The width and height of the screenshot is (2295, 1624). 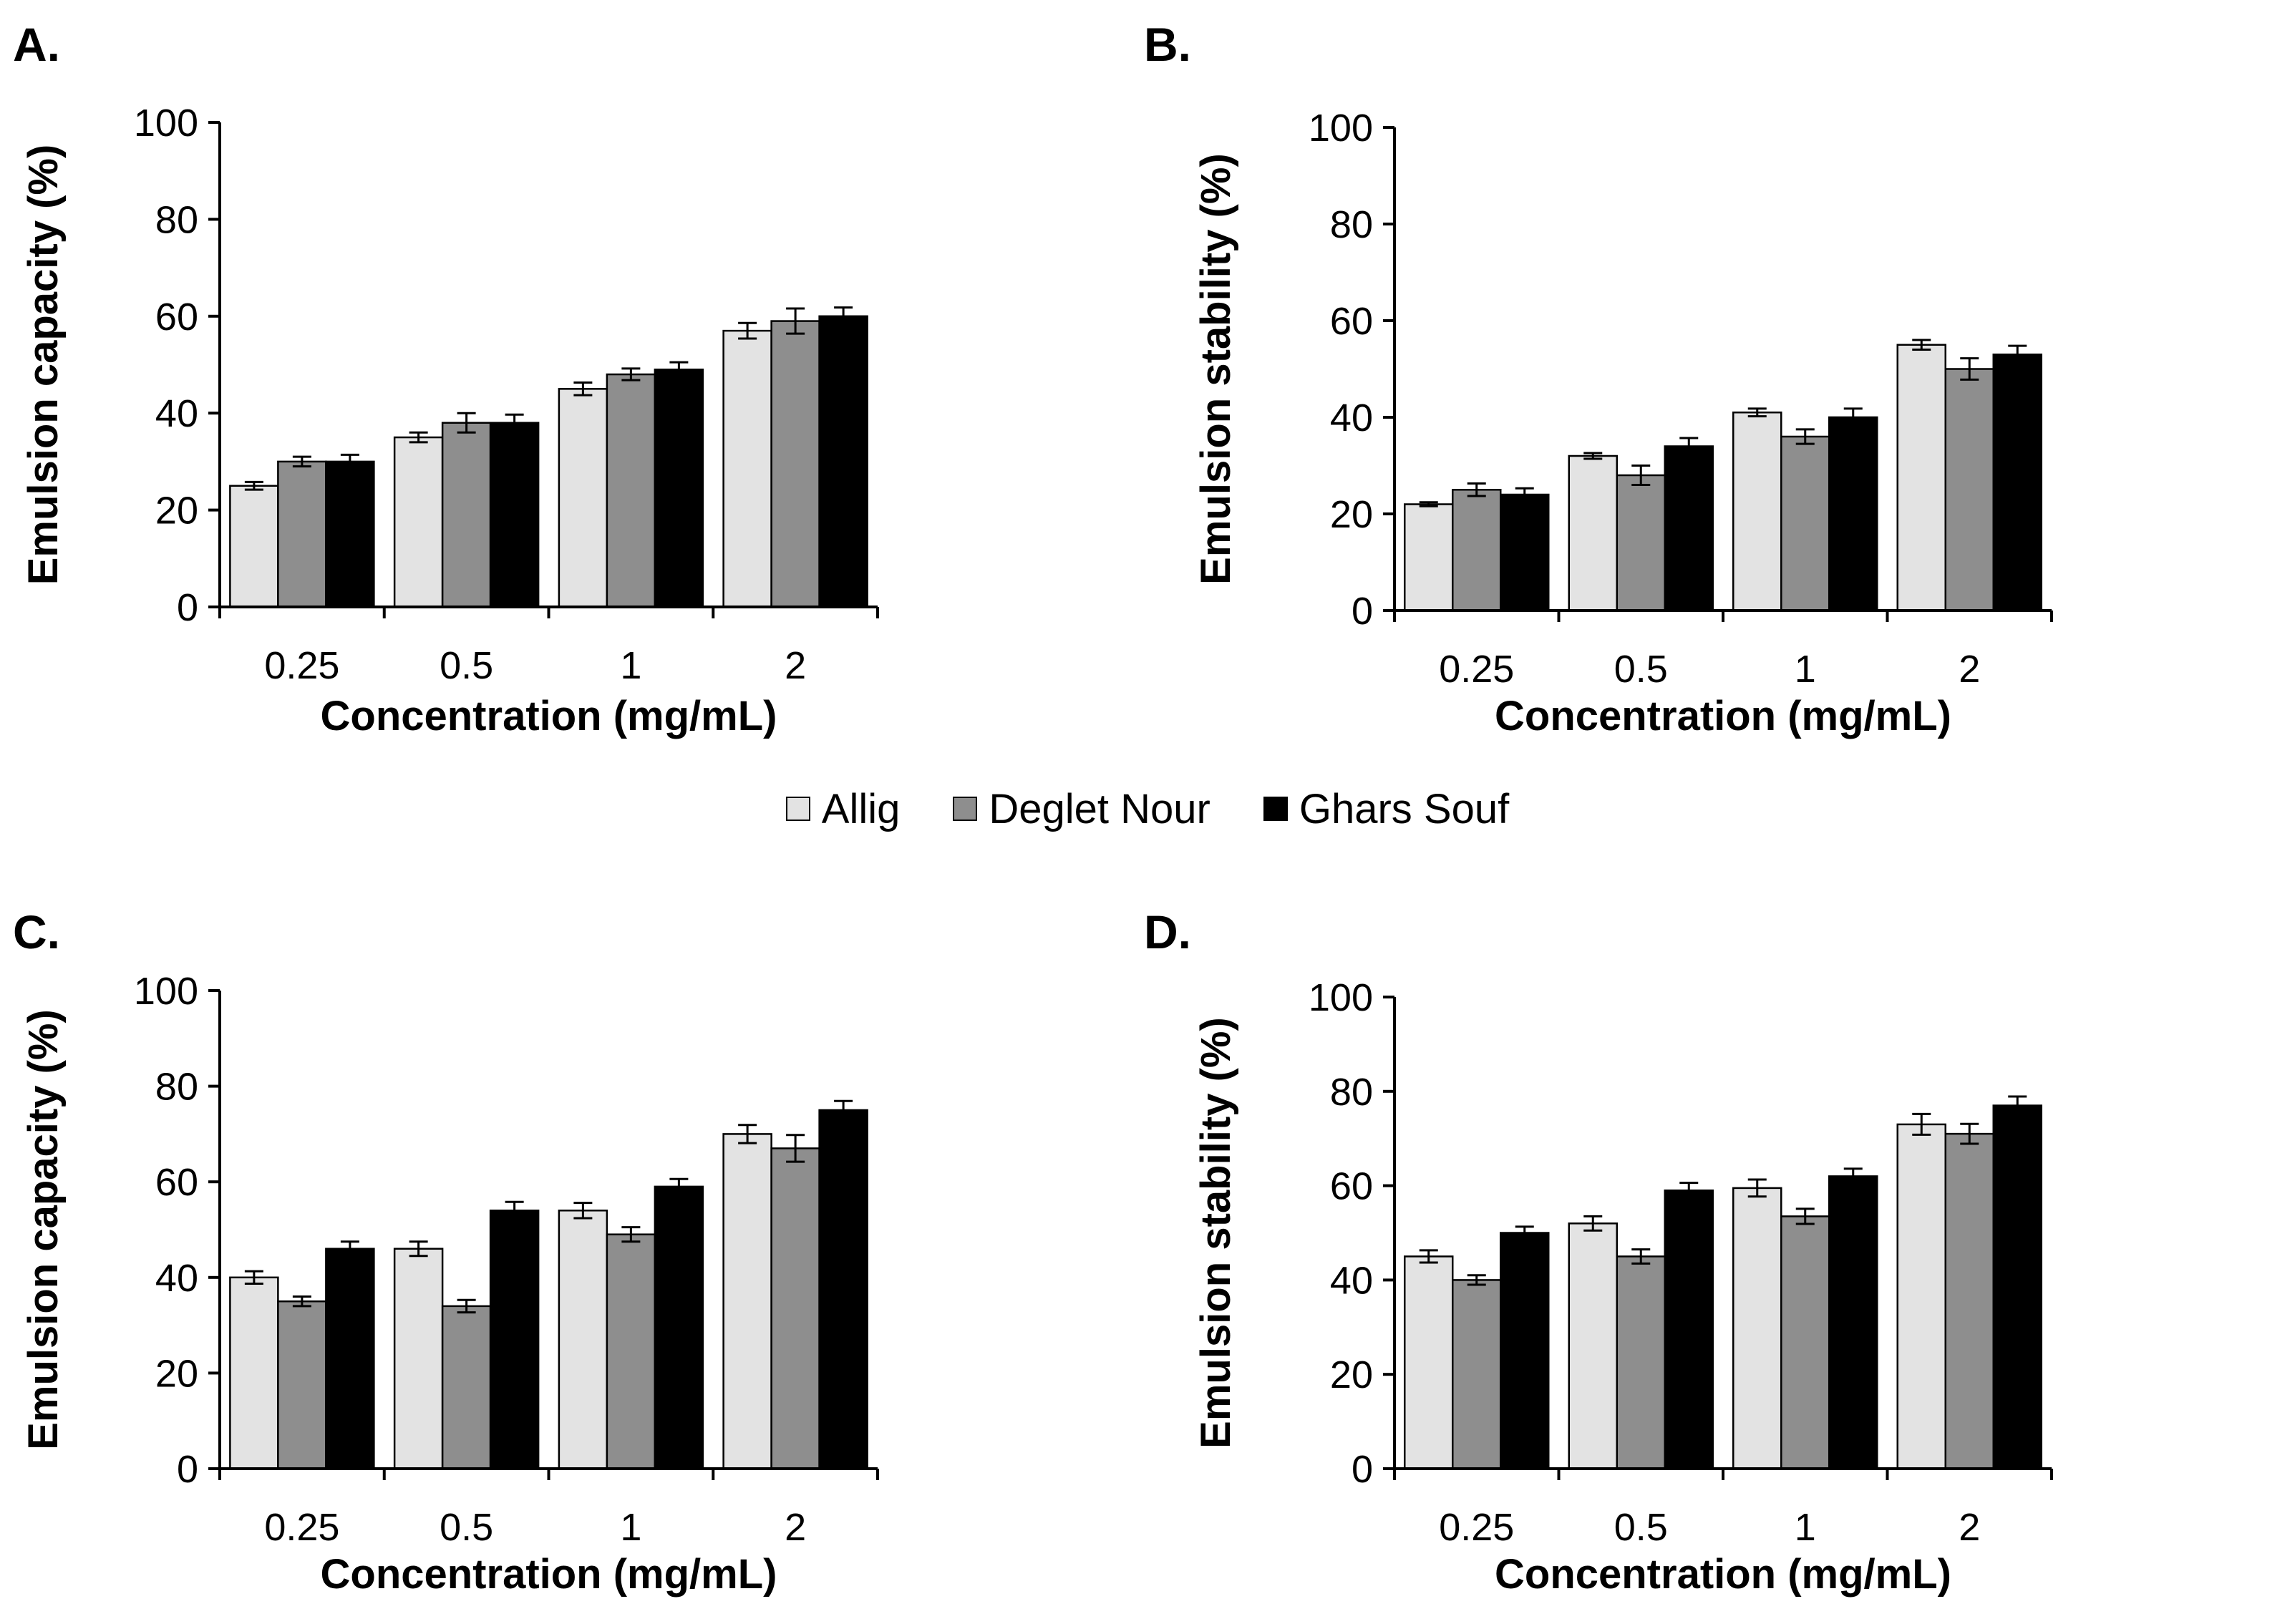 What do you see at coordinates (966, 809) in the screenshot?
I see `legend-swatch-deglet-nour` at bounding box center [966, 809].